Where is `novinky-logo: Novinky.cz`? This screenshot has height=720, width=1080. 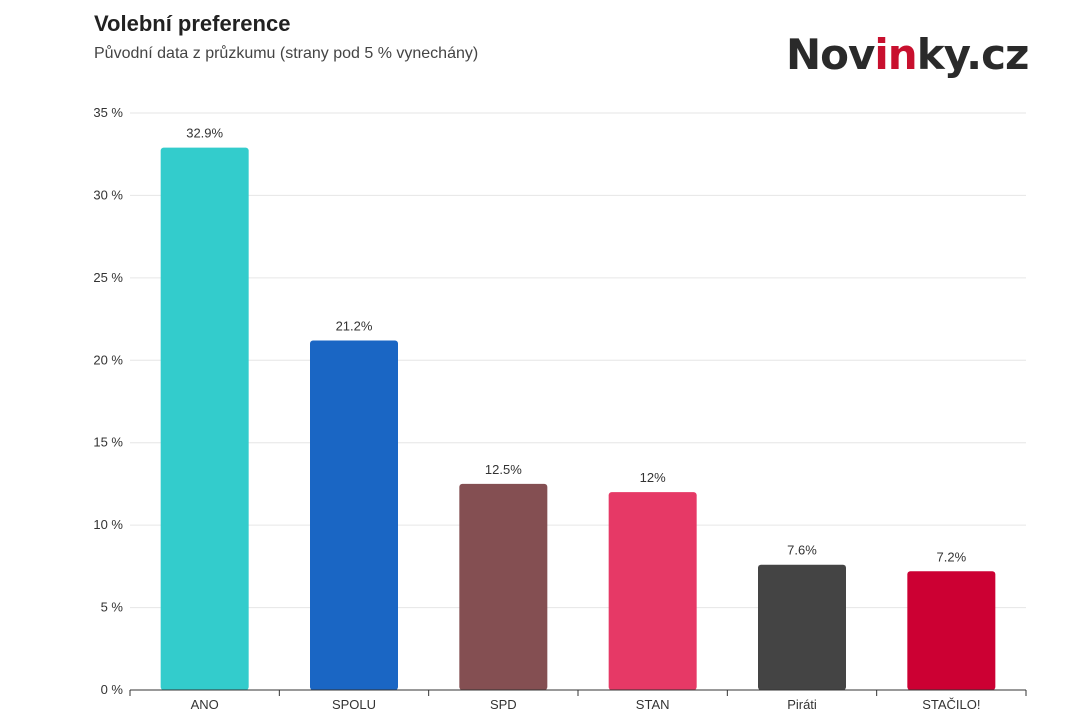 novinky-logo: Novinky.cz is located at coordinates (908, 54).